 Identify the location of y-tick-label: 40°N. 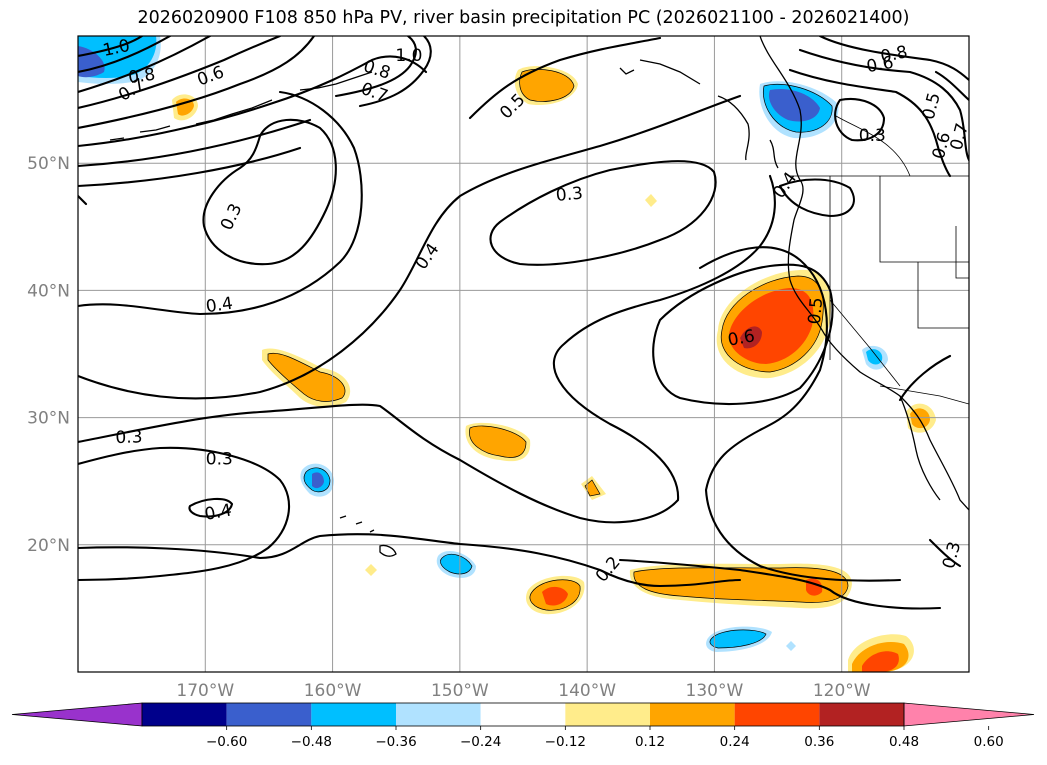
(48, 291).